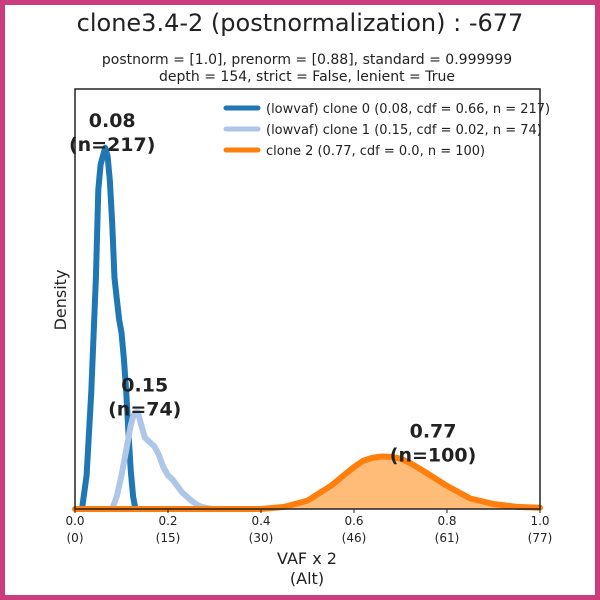 This screenshot has width=600, height=600. Describe the element at coordinates (540, 538) in the screenshot. I see `x-tick-sublabel: (77)` at that location.